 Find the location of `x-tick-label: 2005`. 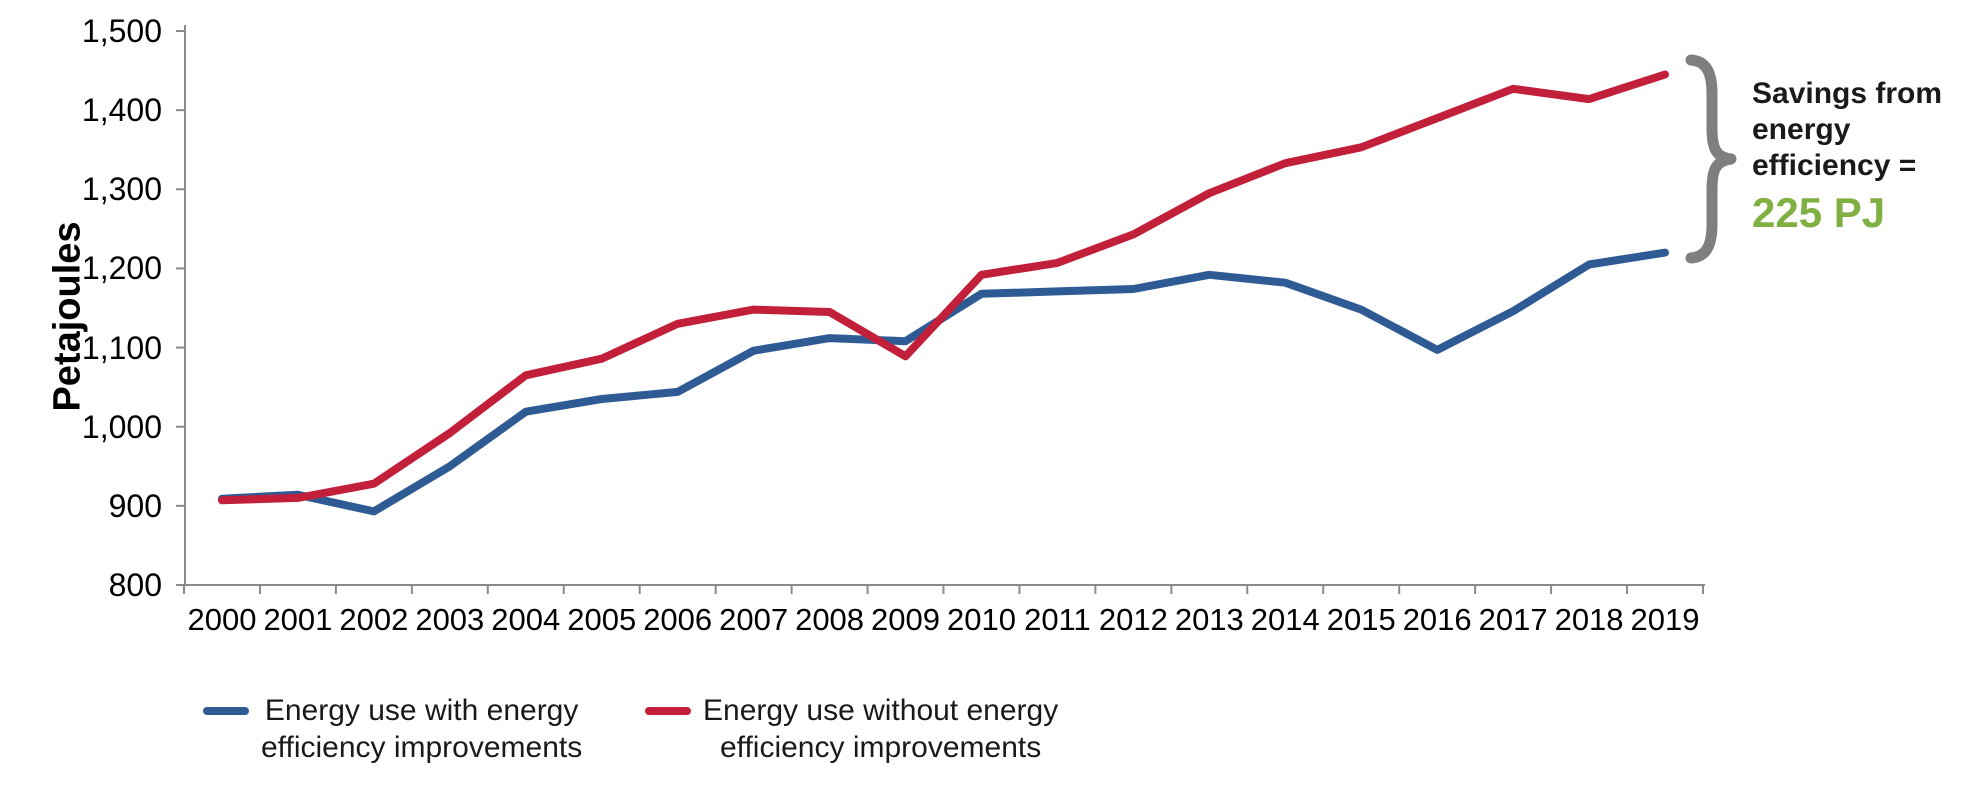

x-tick-label: 2005 is located at coordinates (602, 619).